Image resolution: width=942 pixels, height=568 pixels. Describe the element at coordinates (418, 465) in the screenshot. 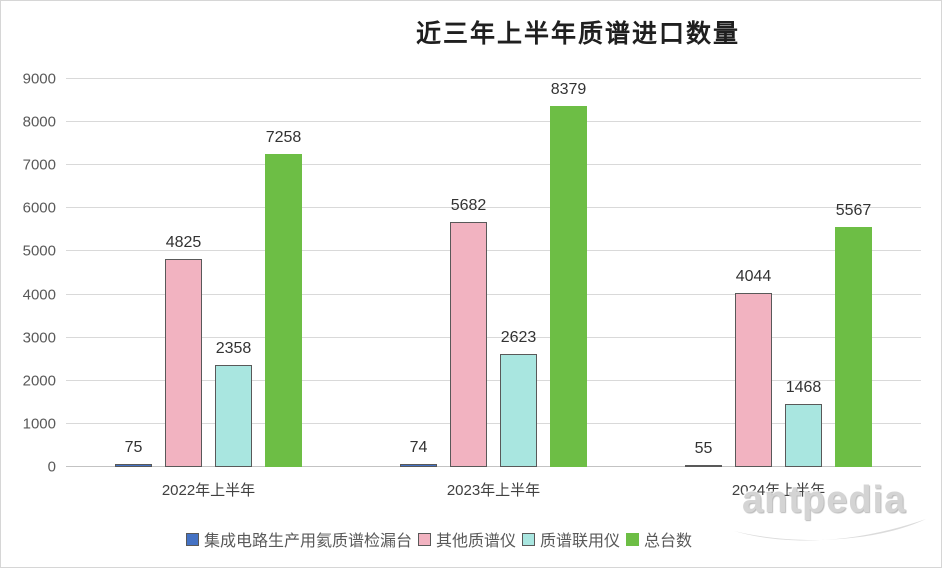

I see `bar-集成电路生产用氦质谱检漏台-2023年上半年` at that location.